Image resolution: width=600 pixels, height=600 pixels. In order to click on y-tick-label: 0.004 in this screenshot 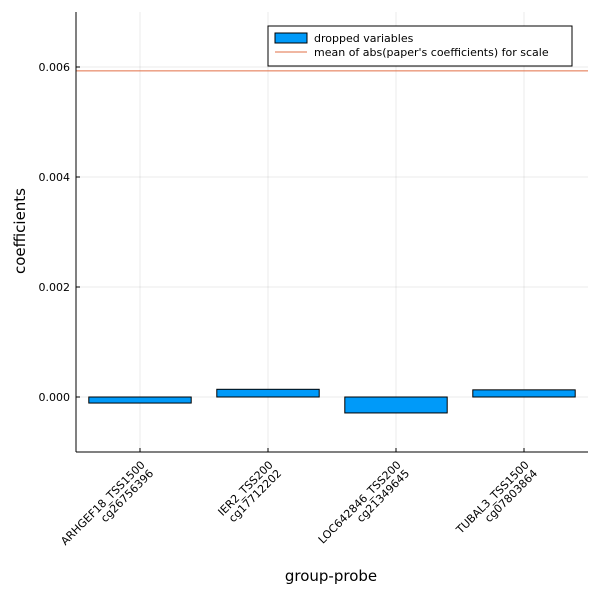, I will do `click(55, 177)`.